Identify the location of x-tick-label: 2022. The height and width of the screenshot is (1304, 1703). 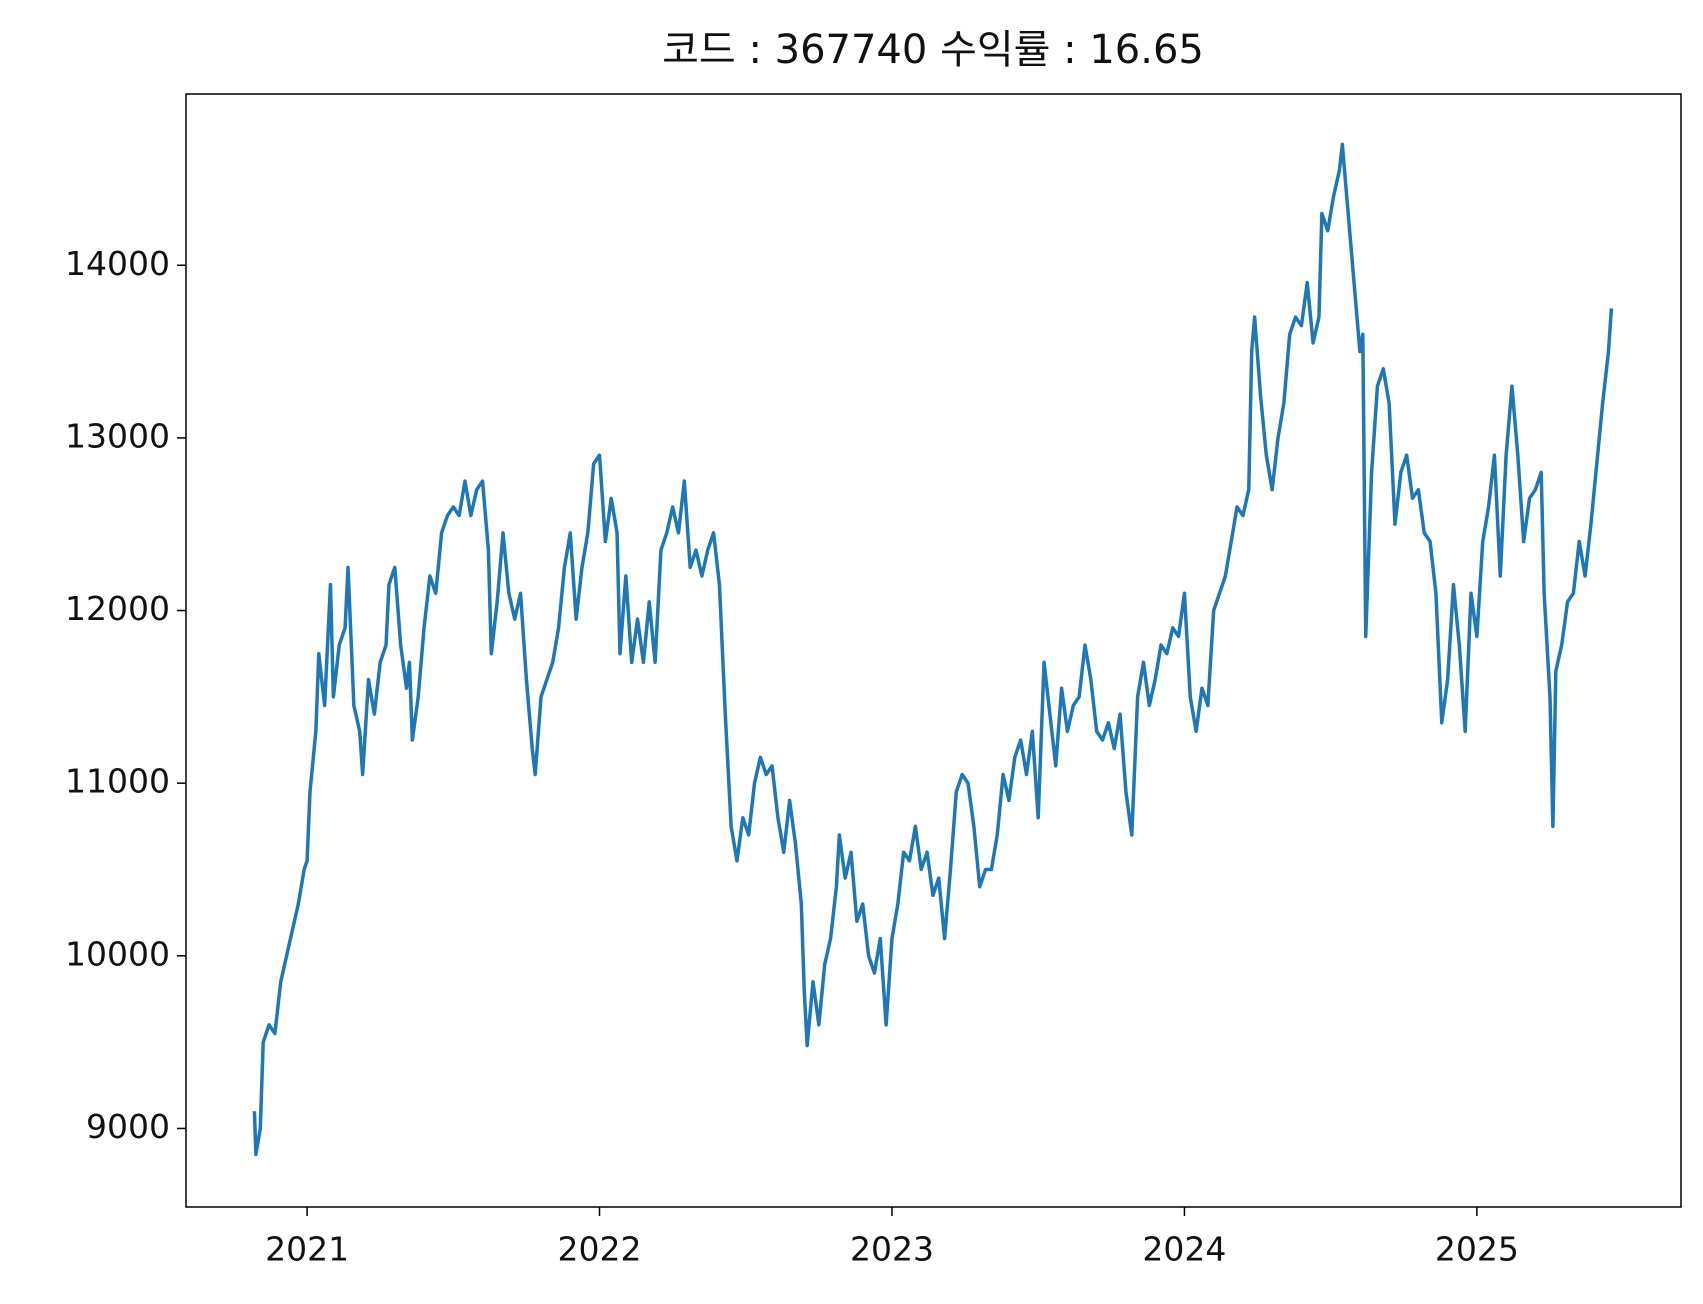
(600, 1249).